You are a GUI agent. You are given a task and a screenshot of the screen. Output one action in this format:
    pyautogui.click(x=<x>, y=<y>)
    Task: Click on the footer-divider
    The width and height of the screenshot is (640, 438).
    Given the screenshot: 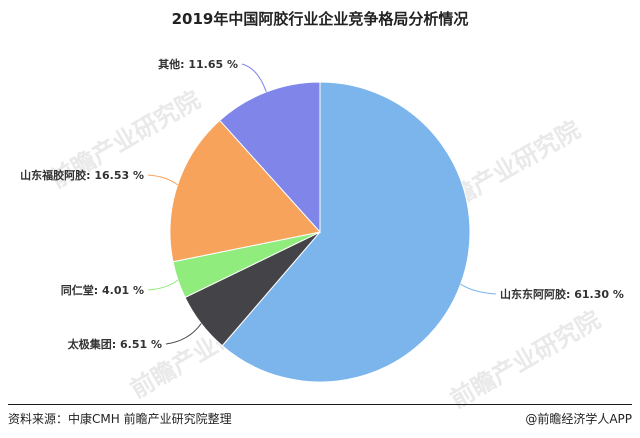 What is the action you would take?
    pyautogui.click(x=320, y=404)
    